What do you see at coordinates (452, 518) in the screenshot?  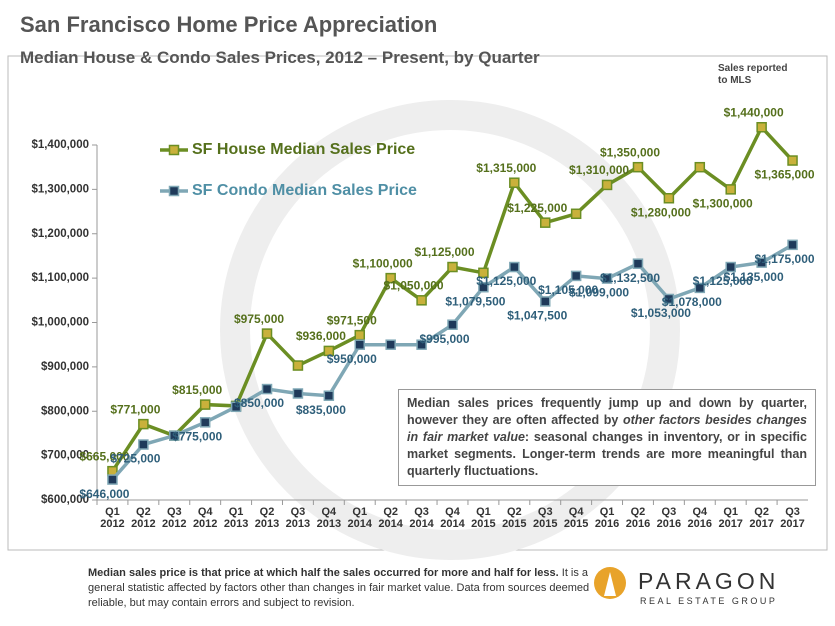 I see `x-tick-label: Q4 2014` at bounding box center [452, 518].